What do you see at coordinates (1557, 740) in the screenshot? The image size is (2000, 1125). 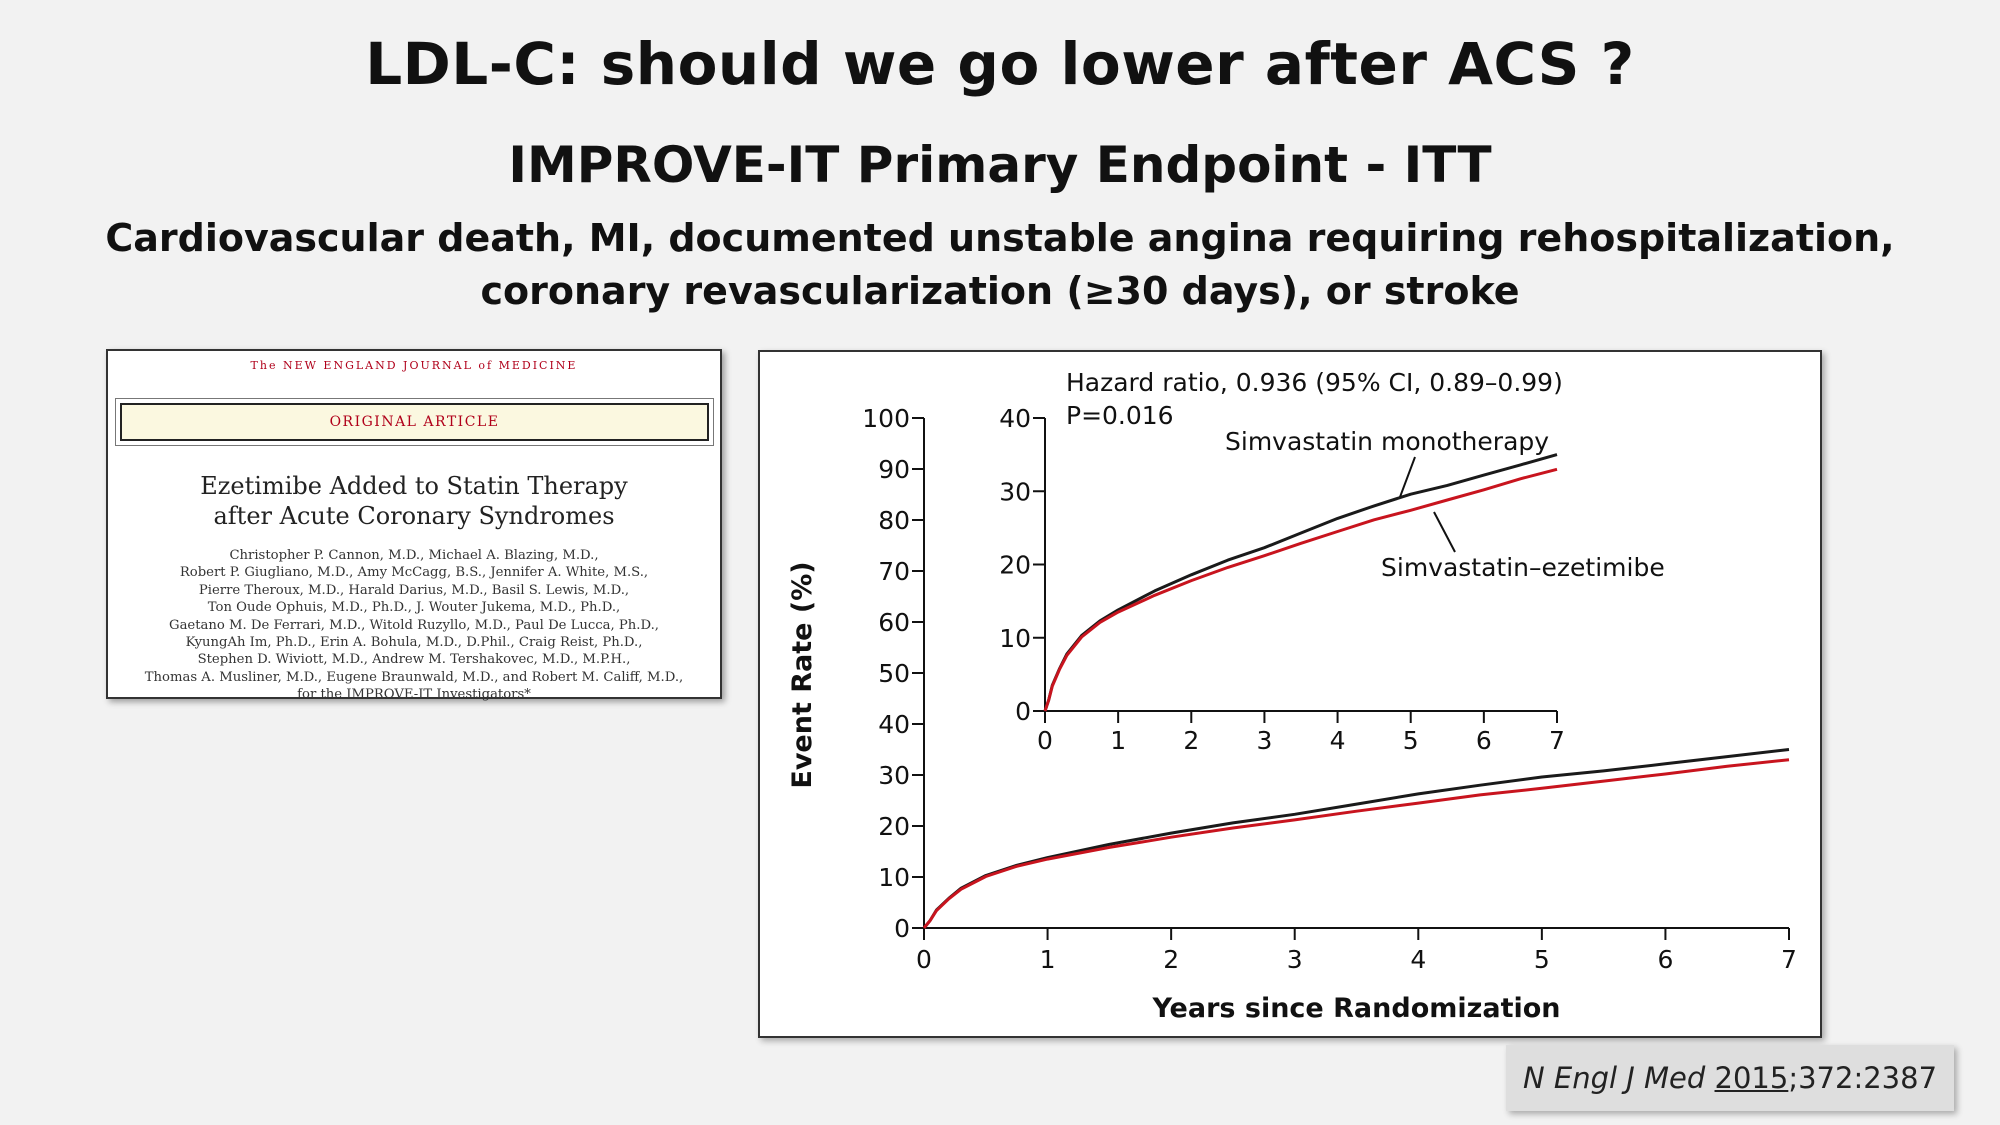 I see `inset-x-tick-label: 7` at bounding box center [1557, 740].